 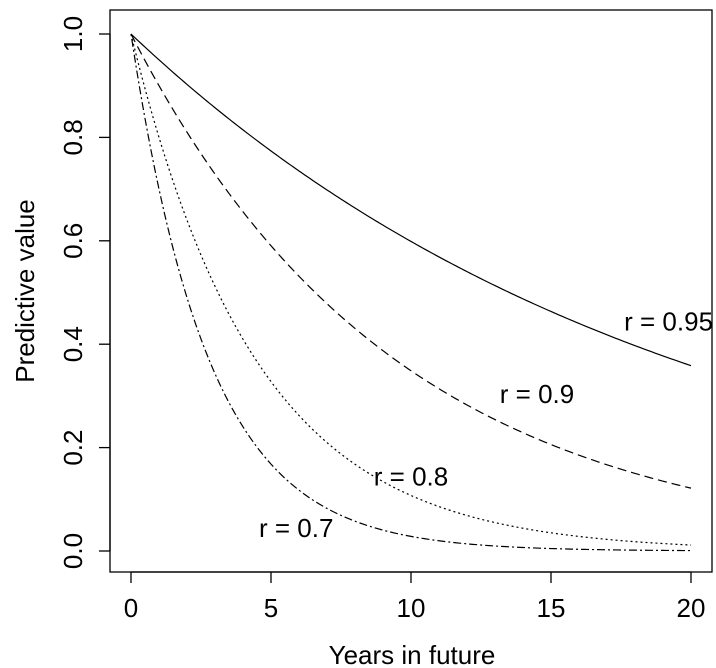 What do you see at coordinates (271, 608) in the screenshot?
I see `x-tick-label: 5` at bounding box center [271, 608].